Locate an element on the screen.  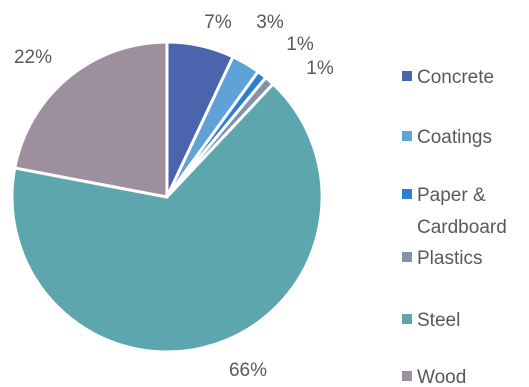
legend-item-coatings: Coatings is located at coordinates (447, 137).